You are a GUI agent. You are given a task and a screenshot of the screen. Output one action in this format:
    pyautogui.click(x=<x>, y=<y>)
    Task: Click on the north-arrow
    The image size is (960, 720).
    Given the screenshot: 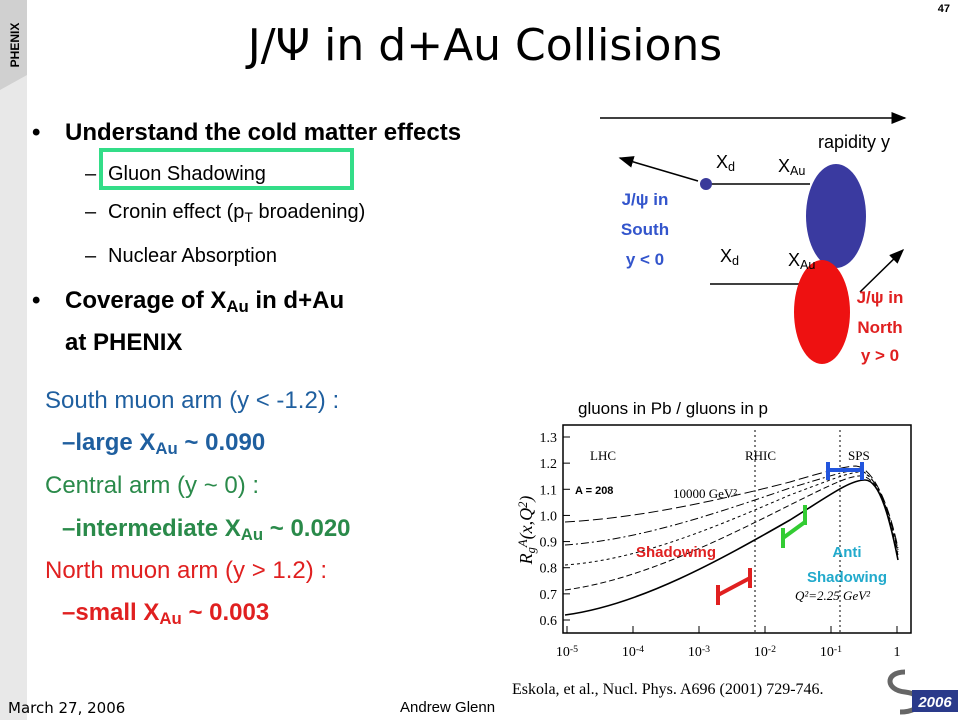 What is the action you would take?
    pyautogui.click(x=882, y=270)
    